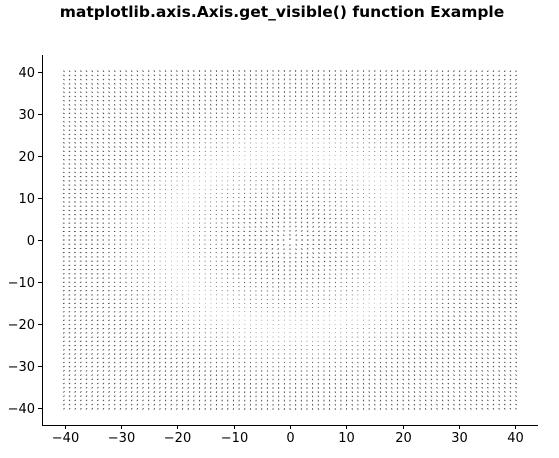 This screenshot has width=559, height=458. What do you see at coordinates (26, 115) in the screenshot?
I see `y-tick-label: 30` at bounding box center [26, 115].